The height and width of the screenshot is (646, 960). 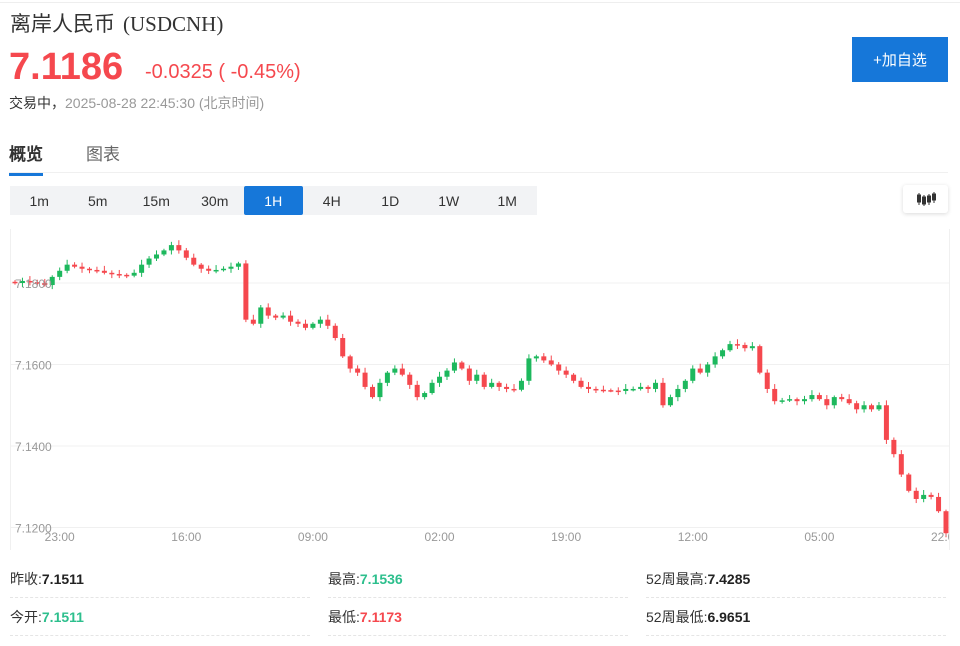 What do you see at coordinates (480, 2) in the screenshot?
I see `top-divider` at bounding box center [480, 2].